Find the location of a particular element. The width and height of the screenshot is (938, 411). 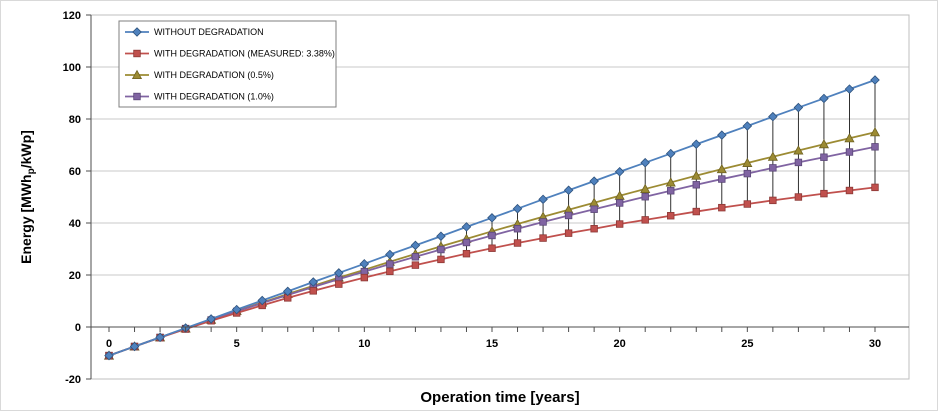

y-tick-label: 20 is located at coordinates (75, 276).